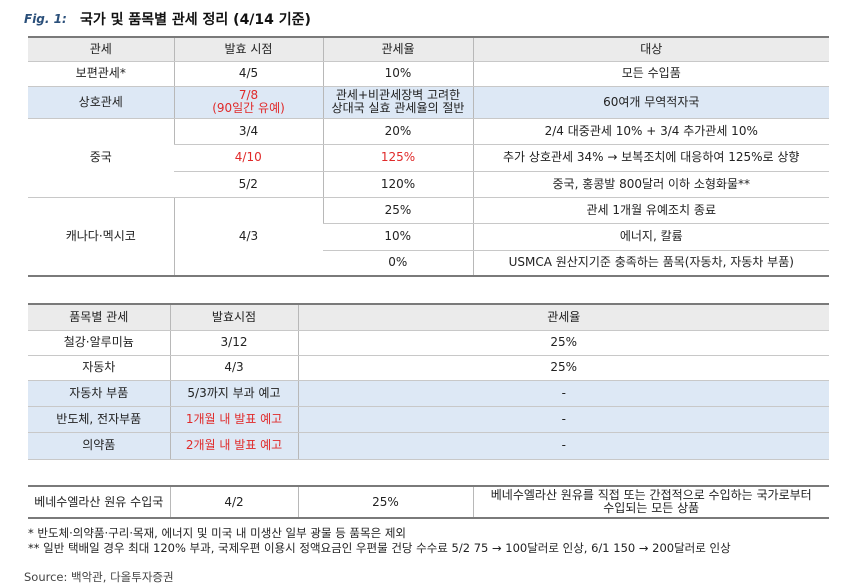 The width and height of the screenshot is (858, 587). Describe the element at coordinates (233, 502) in the screenshot. I see `row-date: 4/2` at that location.